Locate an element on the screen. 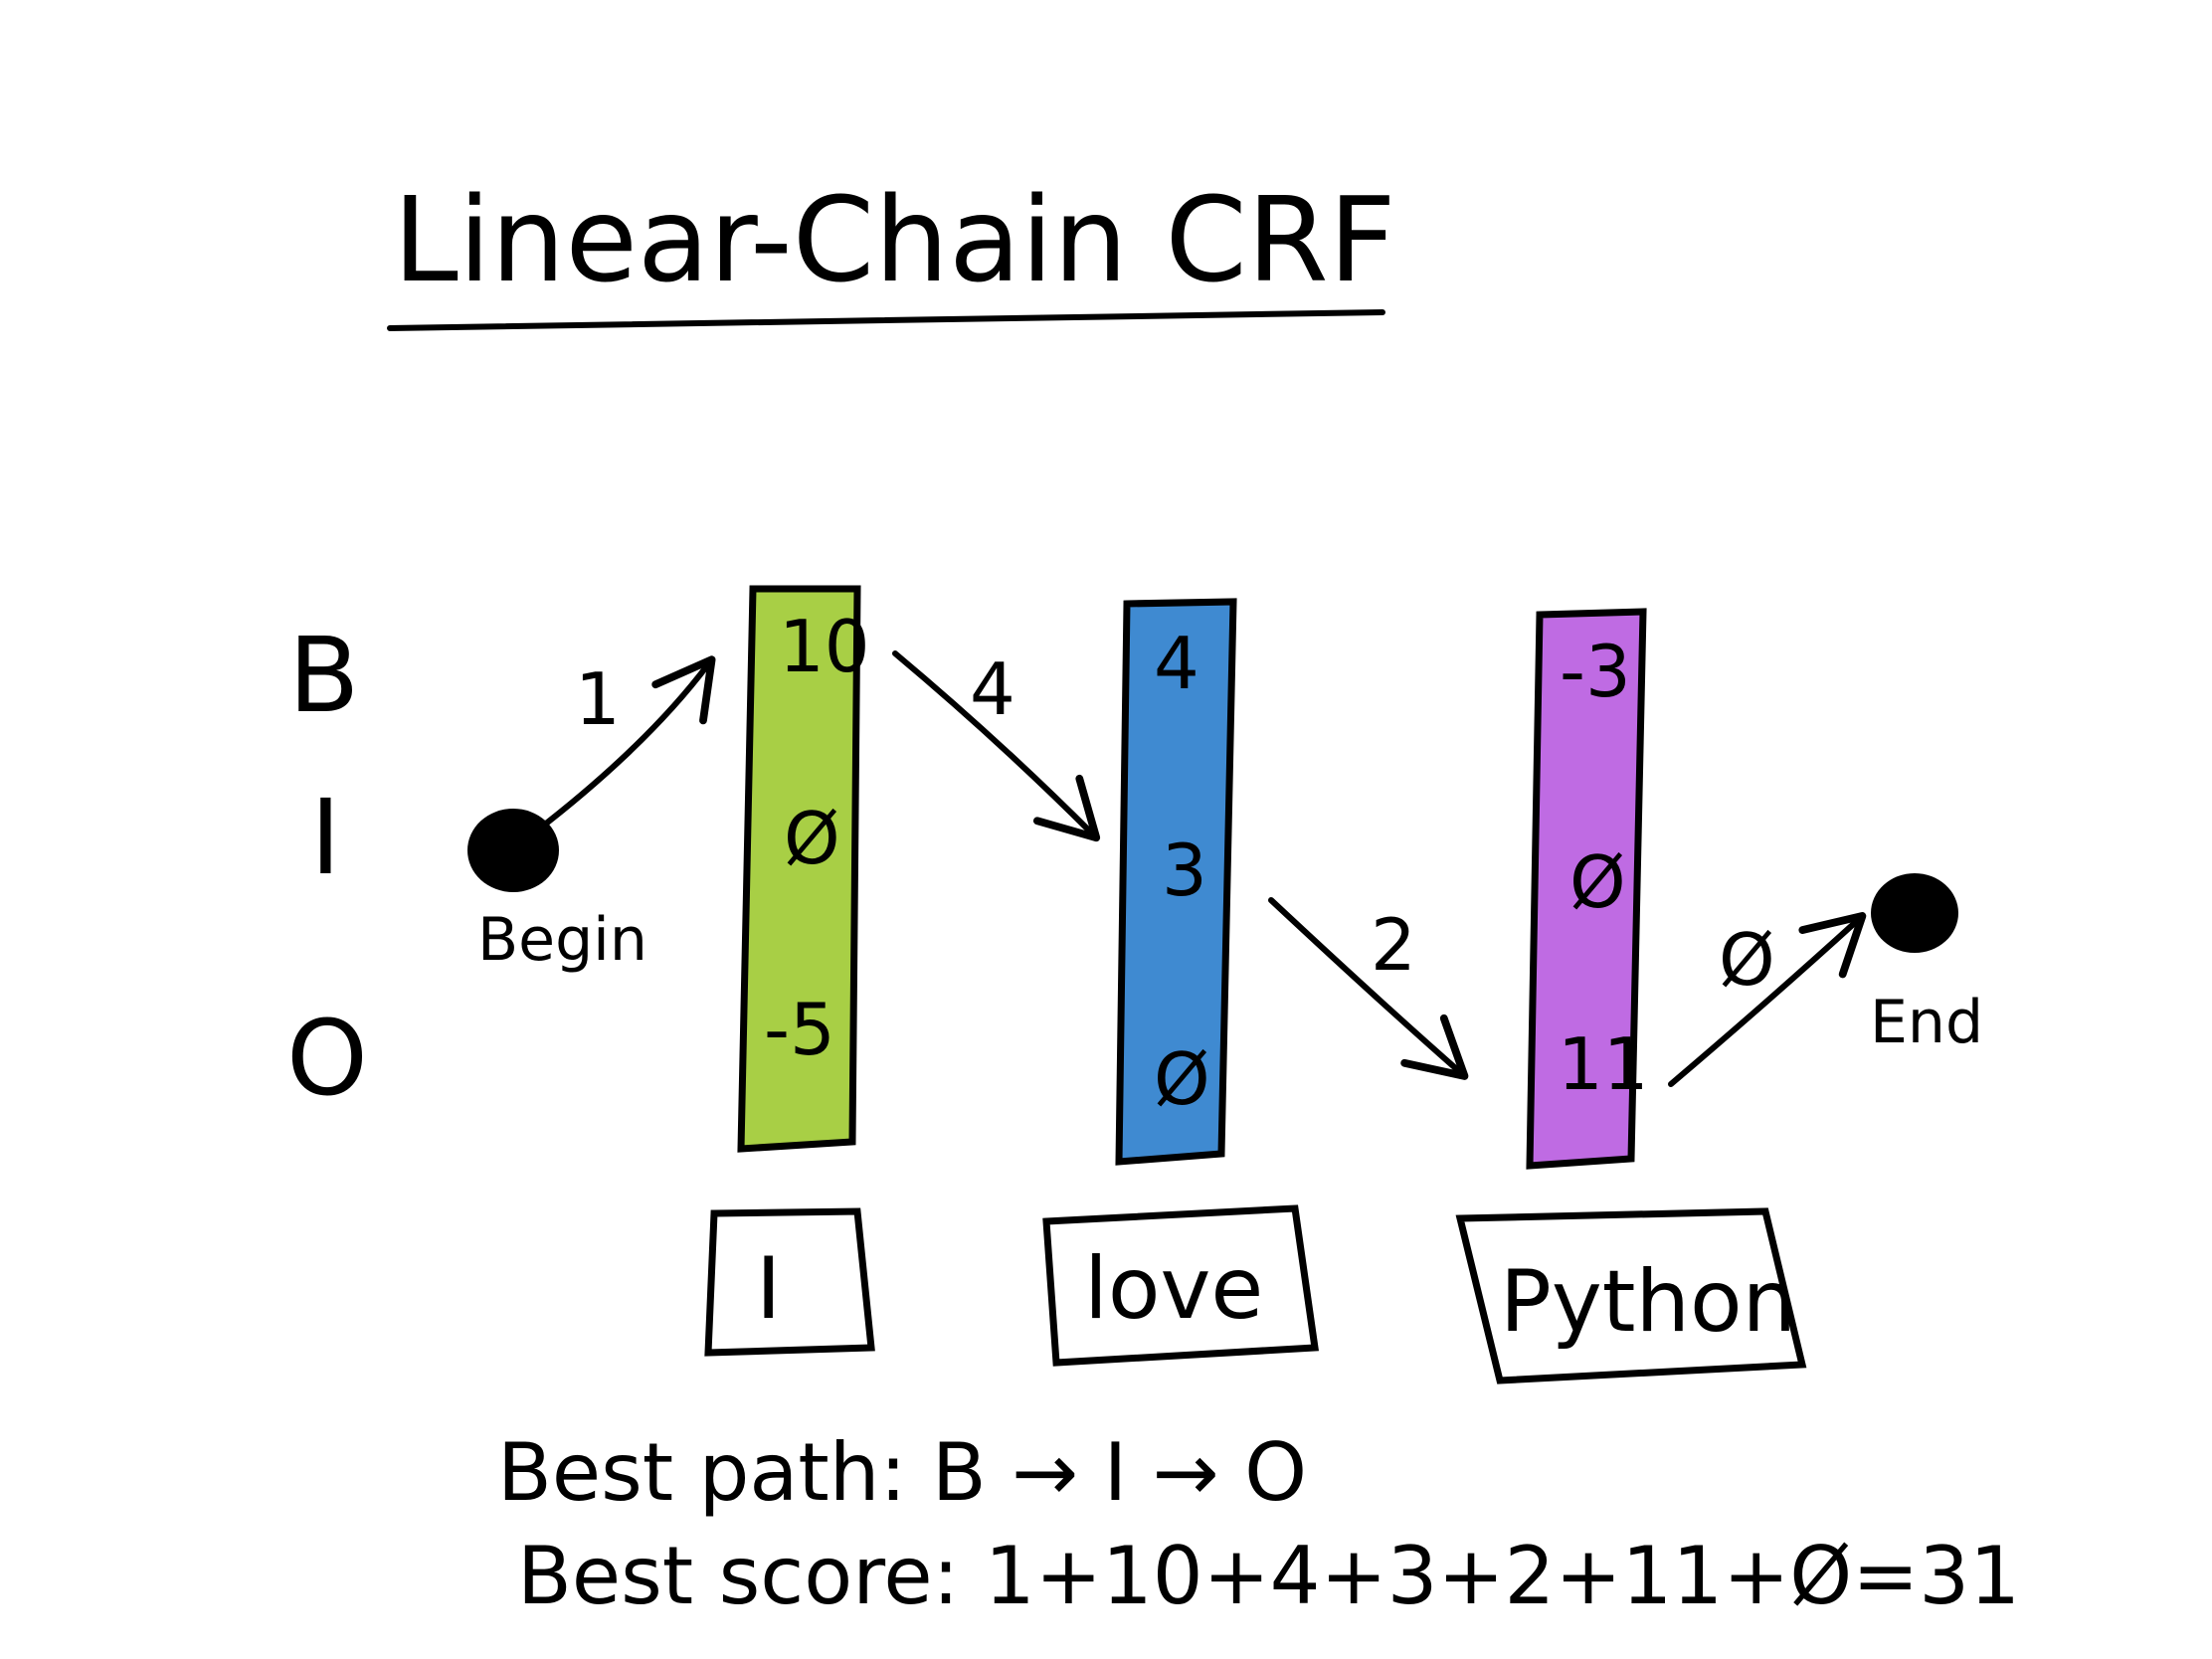 This screenshot has width=2212, height=1659. score-col2-b: 4 is located at coordinates (1176, 663).